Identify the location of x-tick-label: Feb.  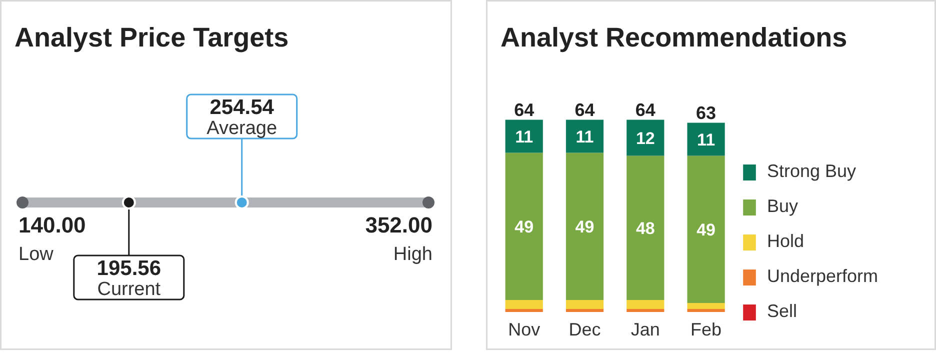
(706, 330).